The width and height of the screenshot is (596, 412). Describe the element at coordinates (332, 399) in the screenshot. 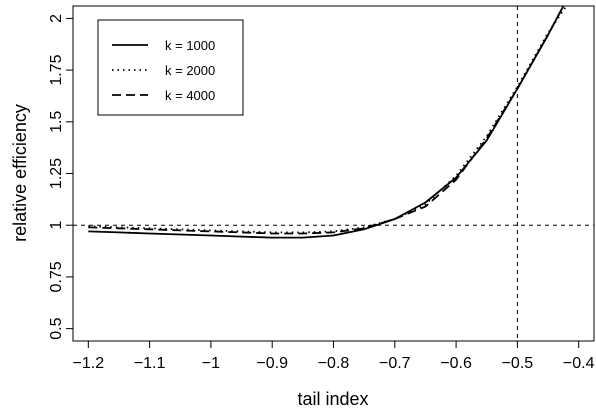

I see `x-axis-title: tail index` at that location.